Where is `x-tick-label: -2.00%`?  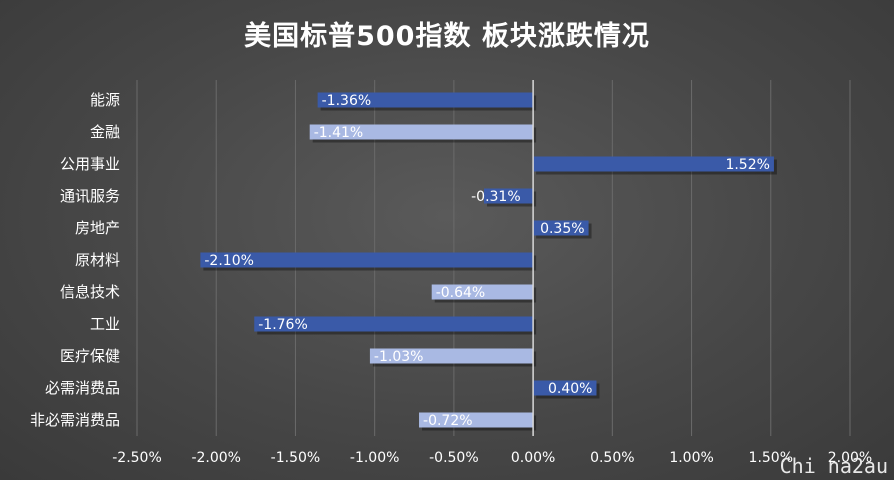
x-tick-label: -2.00% is located at coordinates (216, 458).